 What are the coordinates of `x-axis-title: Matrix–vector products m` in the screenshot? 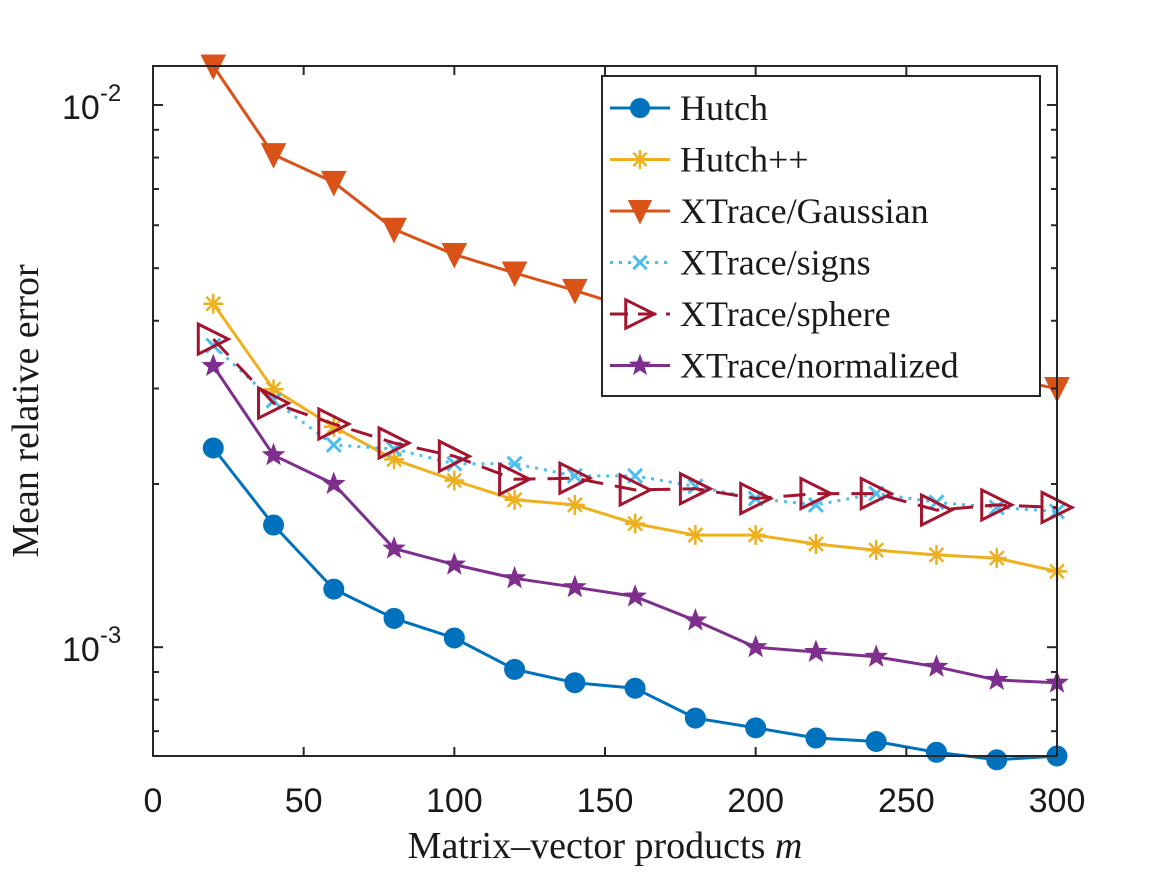 It's located at (605, 846).